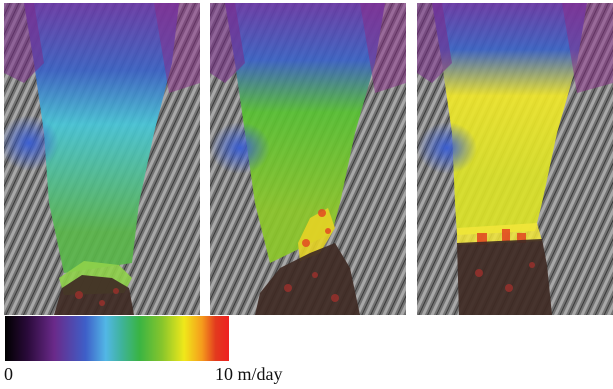  I want to click on velocity-colorbar, so click(117, 338).